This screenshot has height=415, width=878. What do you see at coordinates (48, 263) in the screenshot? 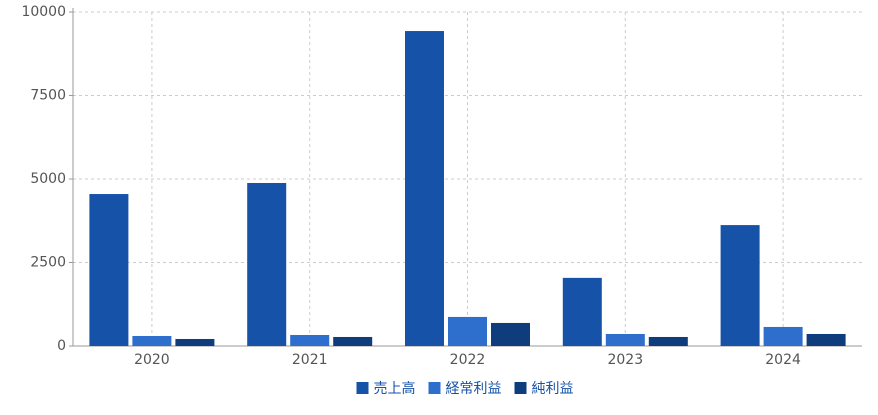
I see `y-tick-label: 2500` at bounding box center [48, 263].